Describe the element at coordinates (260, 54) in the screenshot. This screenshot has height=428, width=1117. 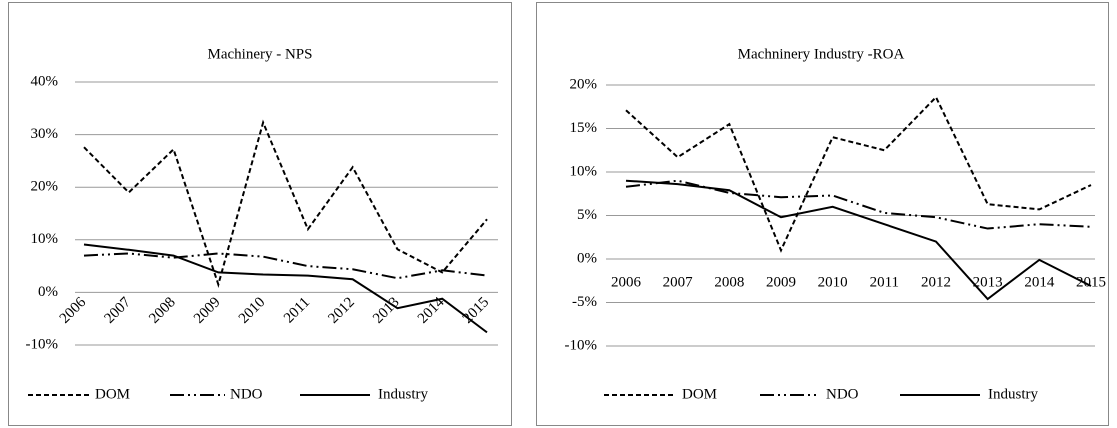
I see `chart-title: Machinery - NPS` at that location.